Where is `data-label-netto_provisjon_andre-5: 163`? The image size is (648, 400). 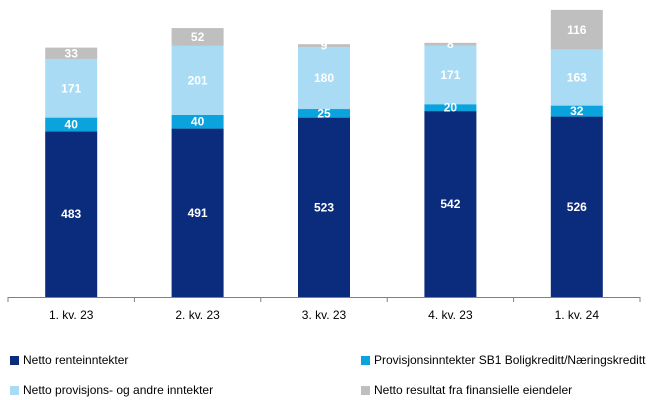
data-label-netto_provisjon_andre-5: 163 is located at coordinates (577, 78).